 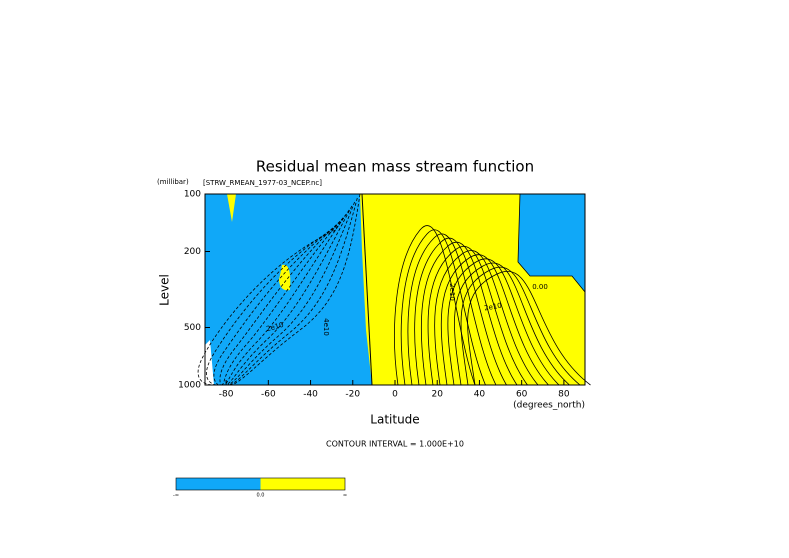 I want to click on y-tick-label: 500, so click(x=192, y=328).